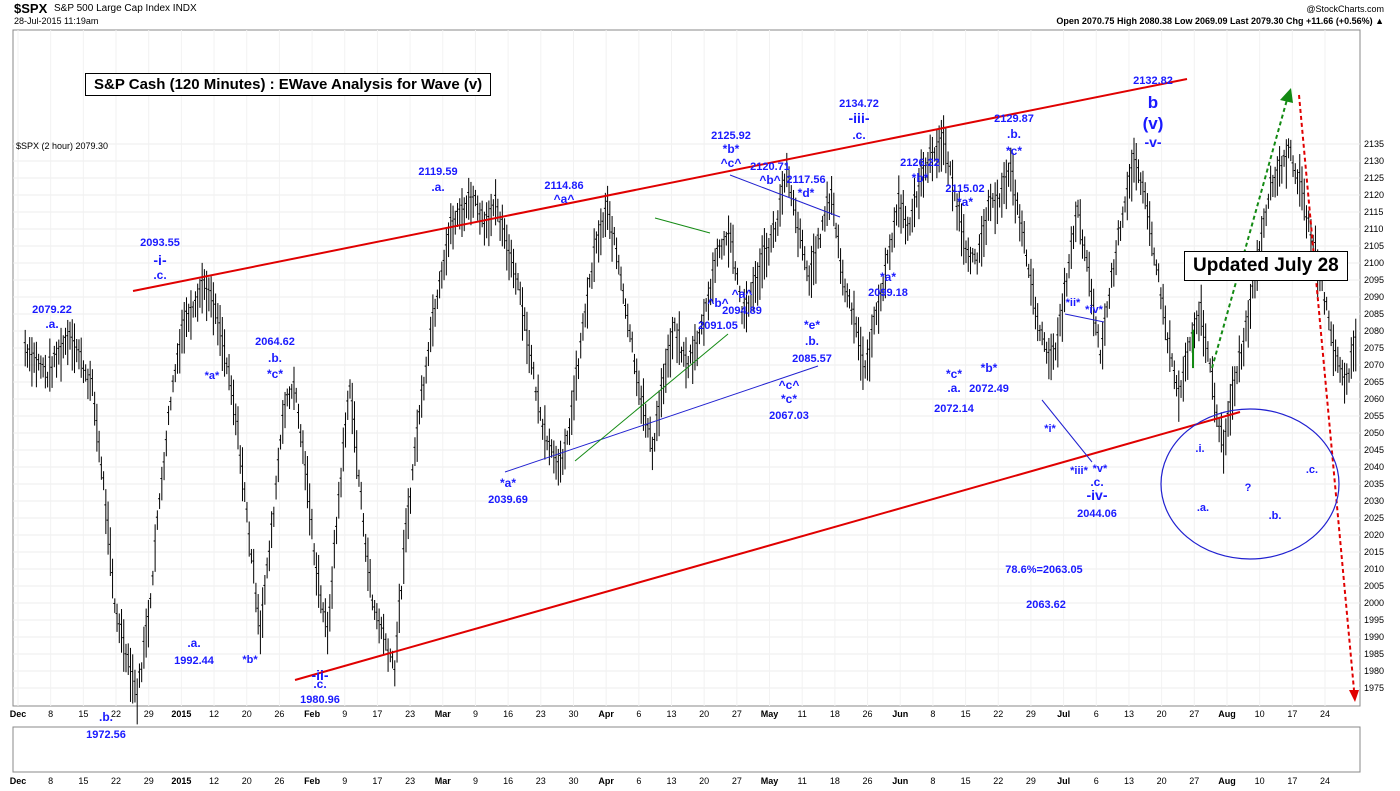 Image resolution: width=1400 pixels, height=791 pixels. I want to click on x-tick-label-lower: Jul, so click(1063, 781).